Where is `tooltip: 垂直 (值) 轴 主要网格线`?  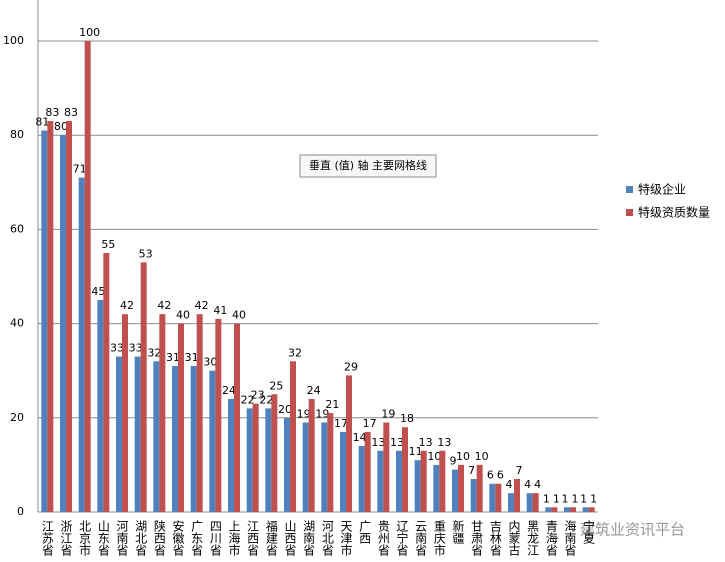 tooltip: 垂直 (值) 轴 主要网格线 is located at coordinates (368, 165).